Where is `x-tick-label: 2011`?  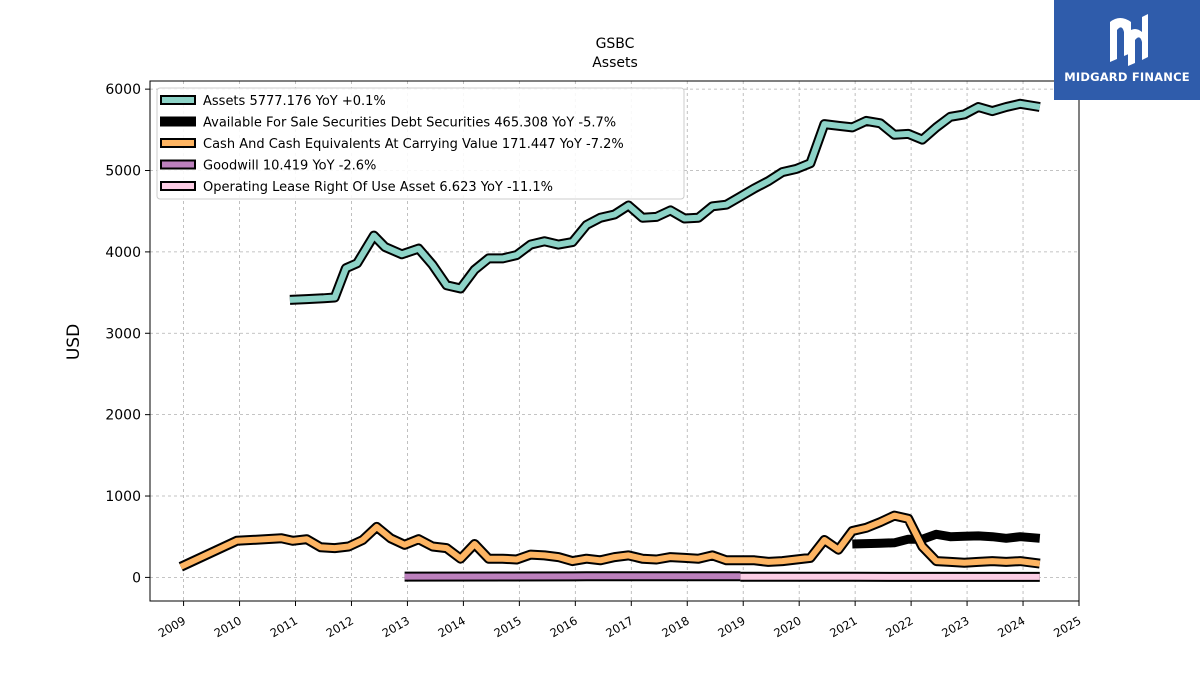
x-tick-label: 2011 is located at coordinates (284, 626).